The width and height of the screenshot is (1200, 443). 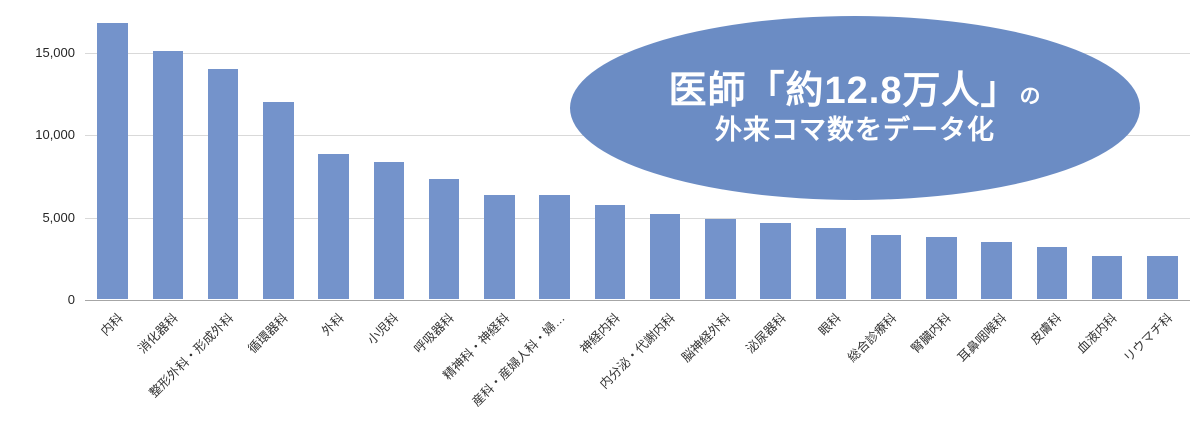 What do you see at coordinates (830, 324) in the screenshot?
I see `x-axis-tick-label: 眼科` at bounding box center [830, 324].